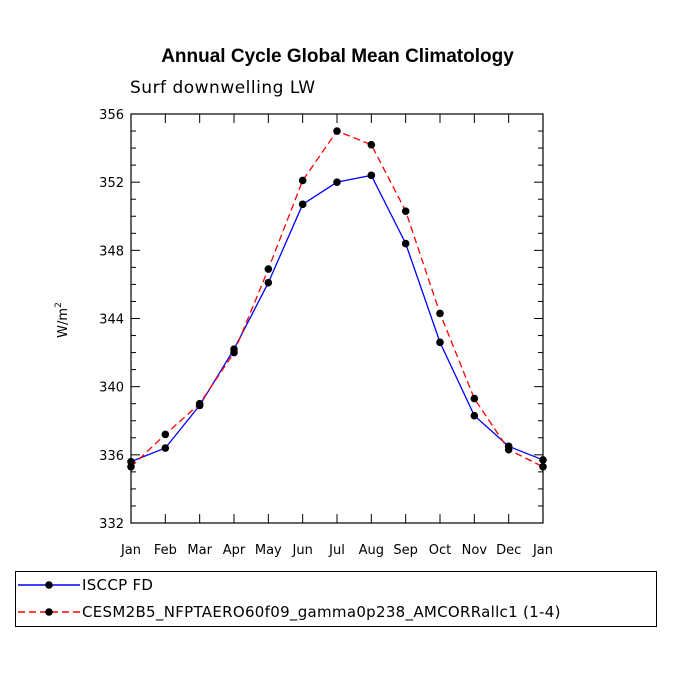 Image resolution: width=675 pixels, height=675 pixels. What do you see at coordinates (337, 56) in the screenshot?
I see `chart-title: Annual Cycle Global Mean Climatology` at bounding box center [337, 56].